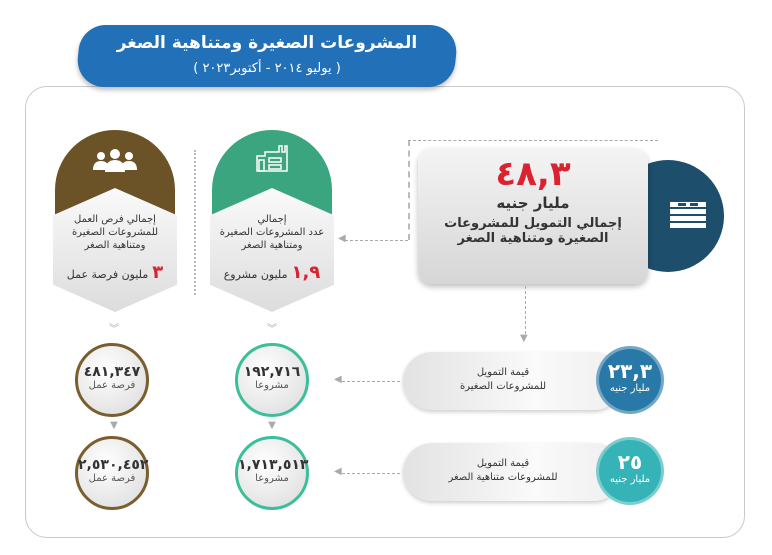 The width and height of the screenshot is (772, 555). I want to click on jobs-circle: ٤٨١,٣٤٧ فرصة عمل, so click(112, 380).